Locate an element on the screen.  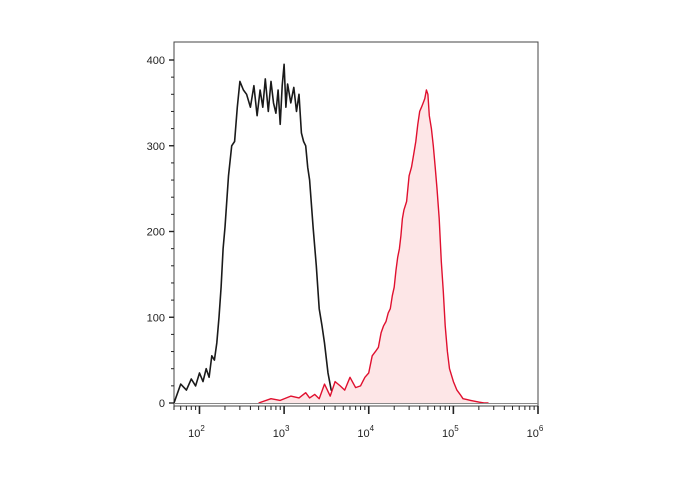
x-tick-label: 10³ is located at coordinates (281, 432).